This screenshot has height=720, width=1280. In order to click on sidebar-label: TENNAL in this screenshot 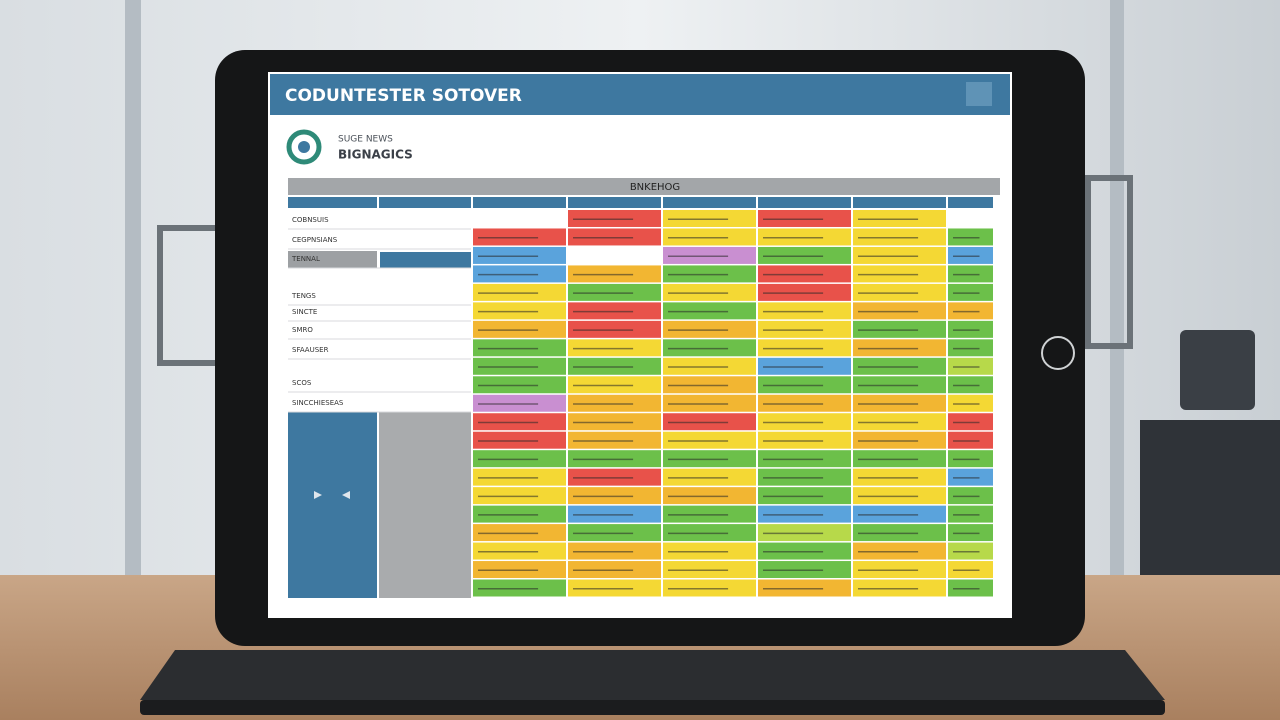, I will do `click(305, 259)`.